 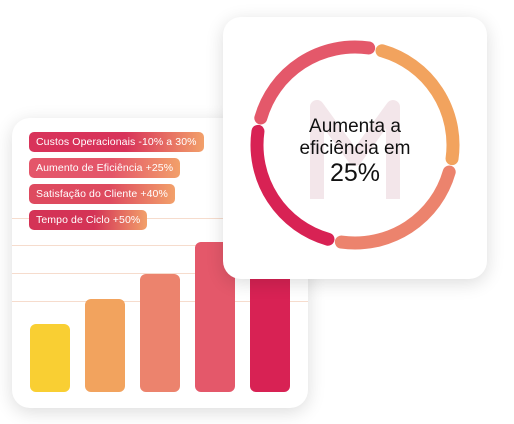 I want to click on legend-row: Tempo de Ciclo +50%, so click(x=116, y=223).